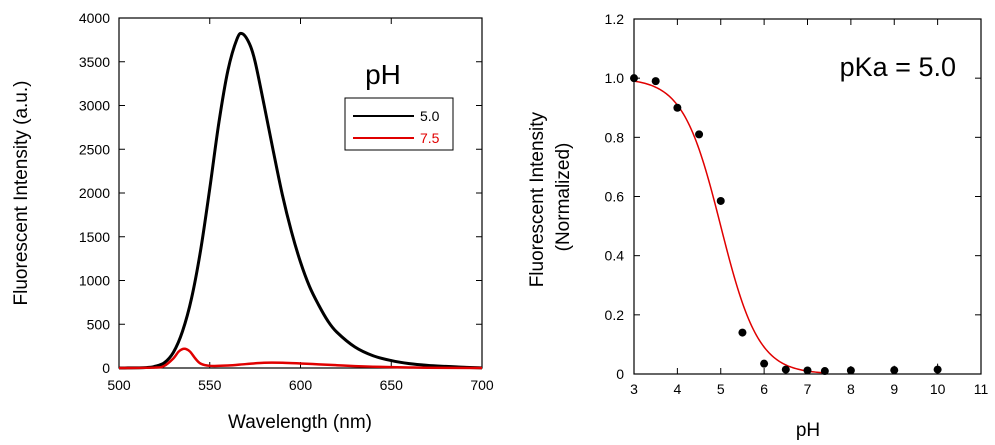  What do you see at coordinates (106, 368) in the screenshot?
I see `spectrum-y-tick-label: 0` at bounding box center [106, 368].